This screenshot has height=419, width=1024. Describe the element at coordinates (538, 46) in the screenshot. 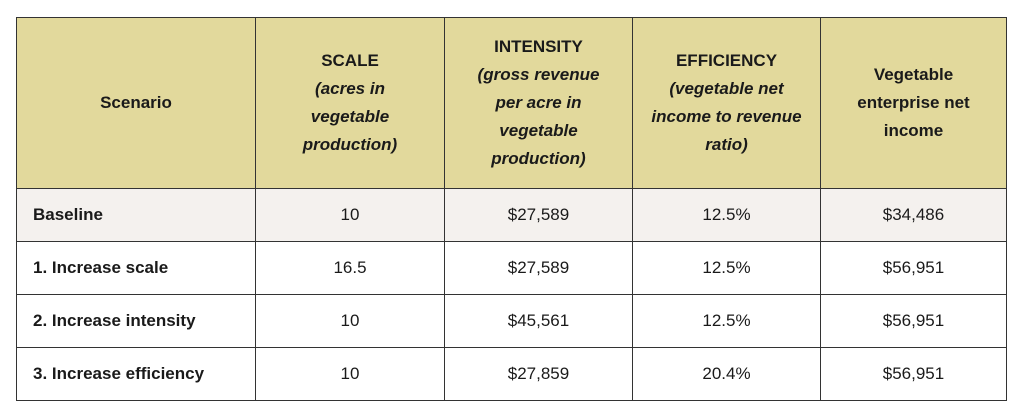

I see `header-intensity-title: INTENSITY` at that location.